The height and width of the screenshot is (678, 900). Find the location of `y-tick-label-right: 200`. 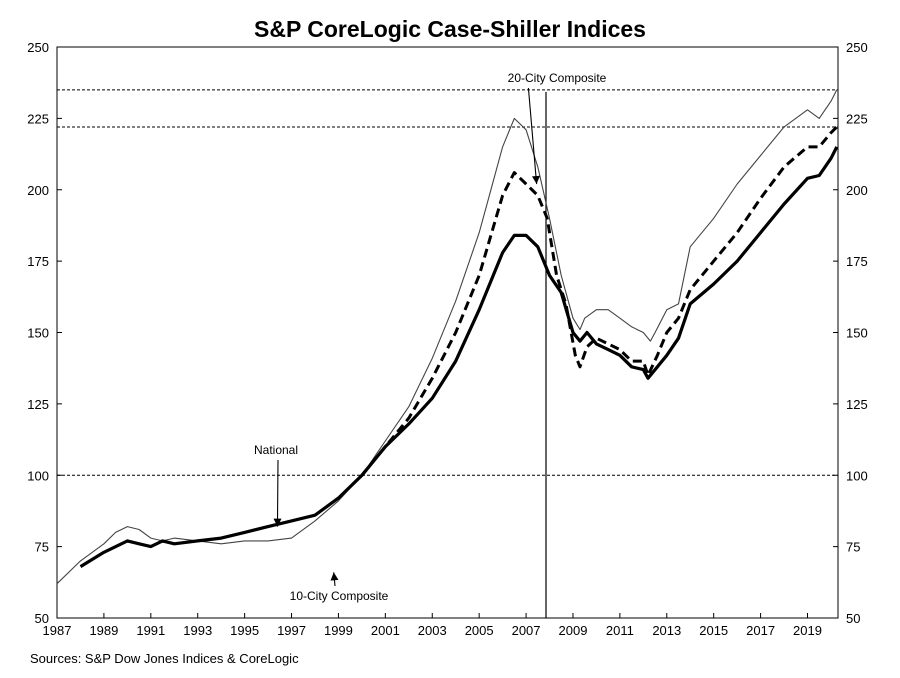

y-tick-label-right: 200 is located at coordinates (857, 190).